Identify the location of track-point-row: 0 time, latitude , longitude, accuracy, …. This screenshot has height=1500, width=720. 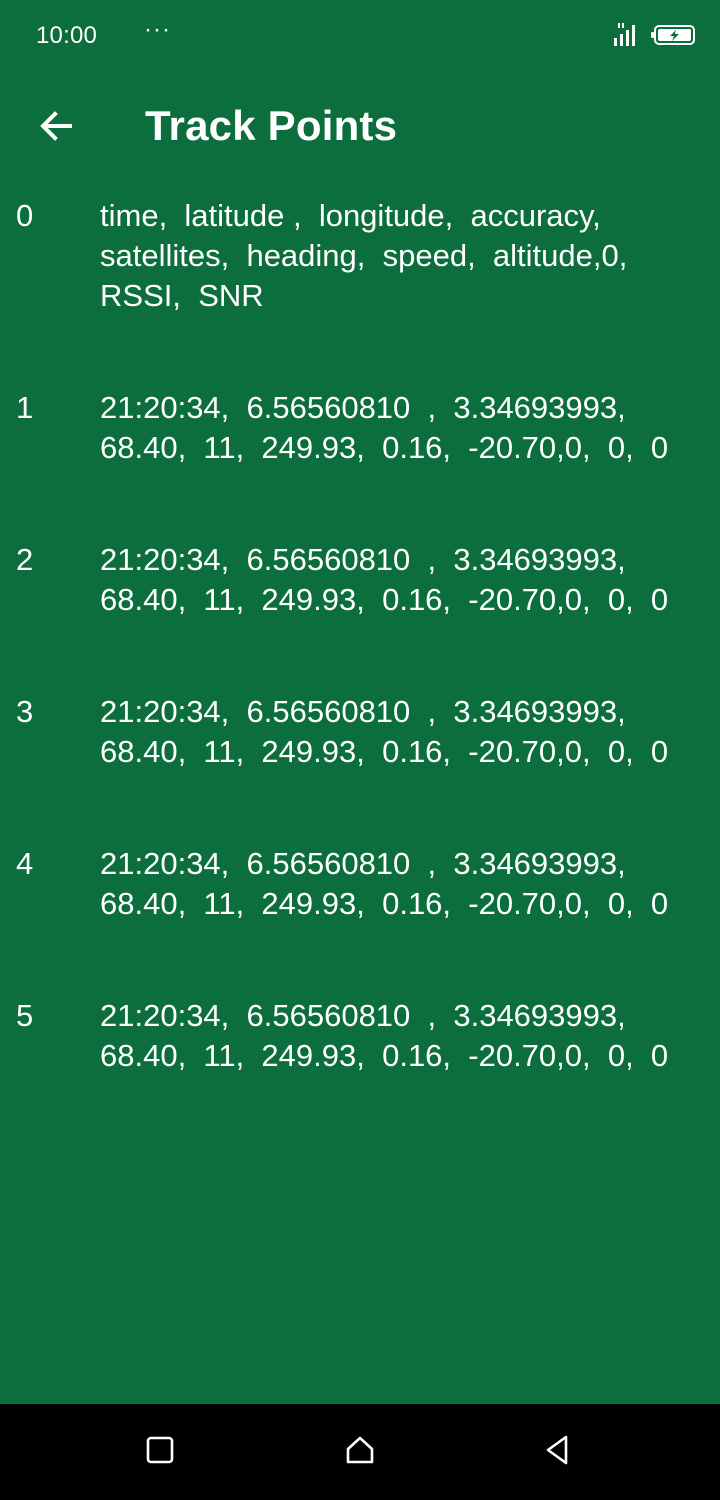
(360, 292).